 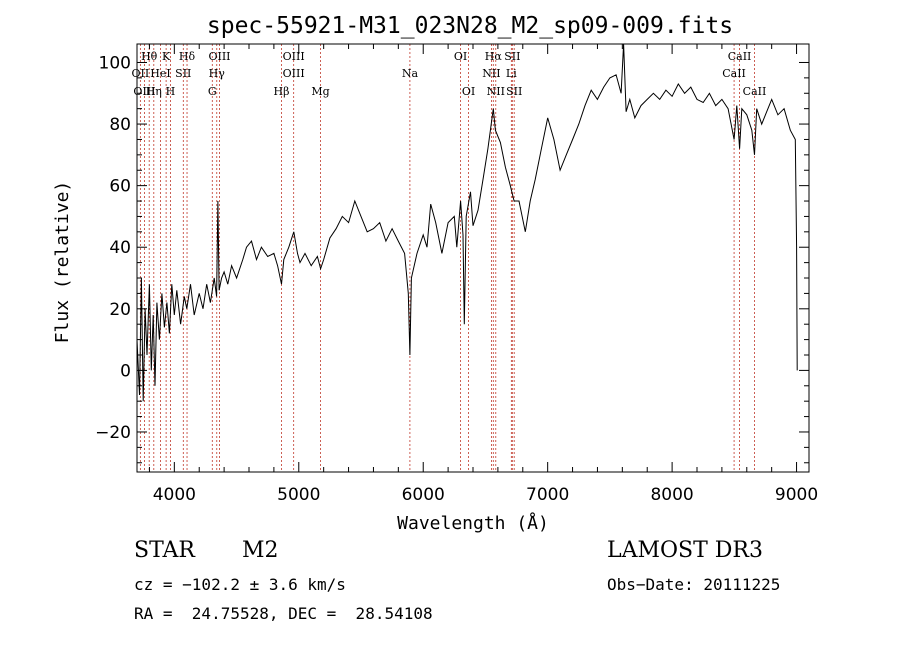 What do you see at coordinates (160, 73) in the screenshot?
I see `line-marker-label: HeI` at bounding box center [160, 73].